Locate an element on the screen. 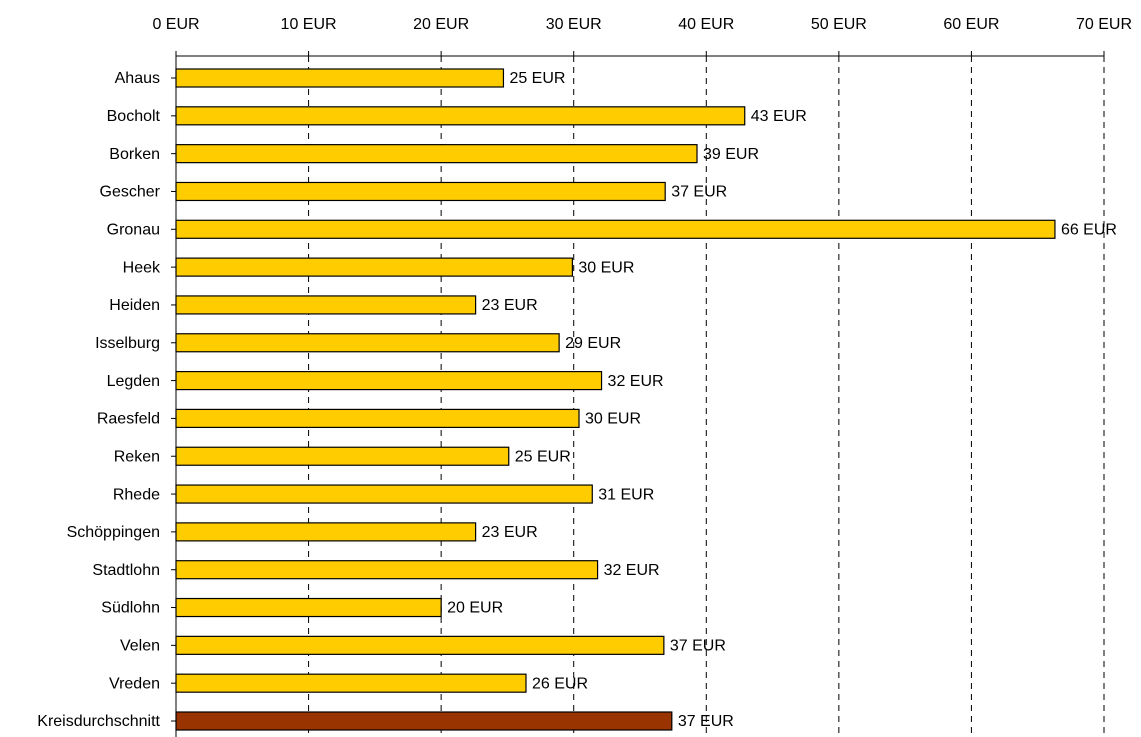  x-tick-label: 30 EUR is located at coordinates (574, 24).